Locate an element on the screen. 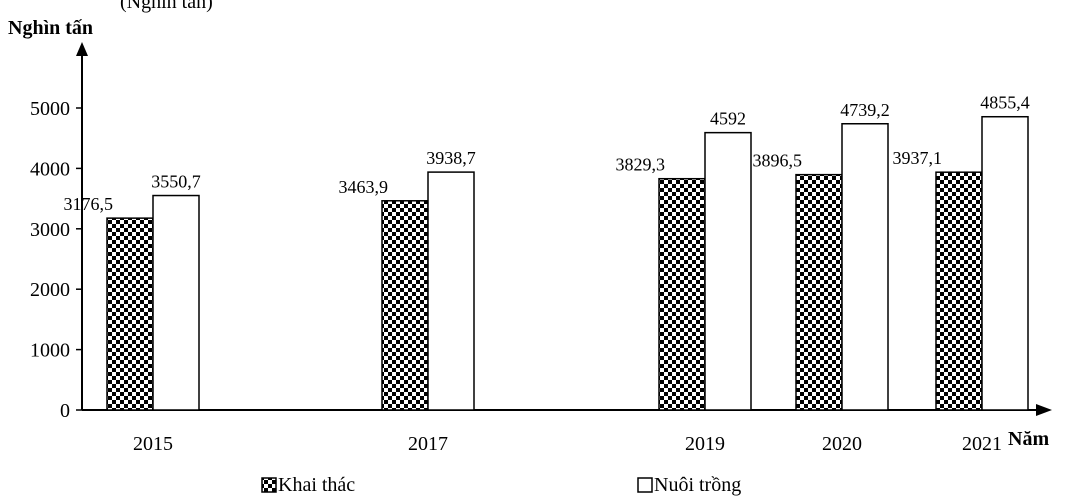 The height and width of the screenshot is (498, 1074). y-axis-arrow is located at coordinates (82, 49).